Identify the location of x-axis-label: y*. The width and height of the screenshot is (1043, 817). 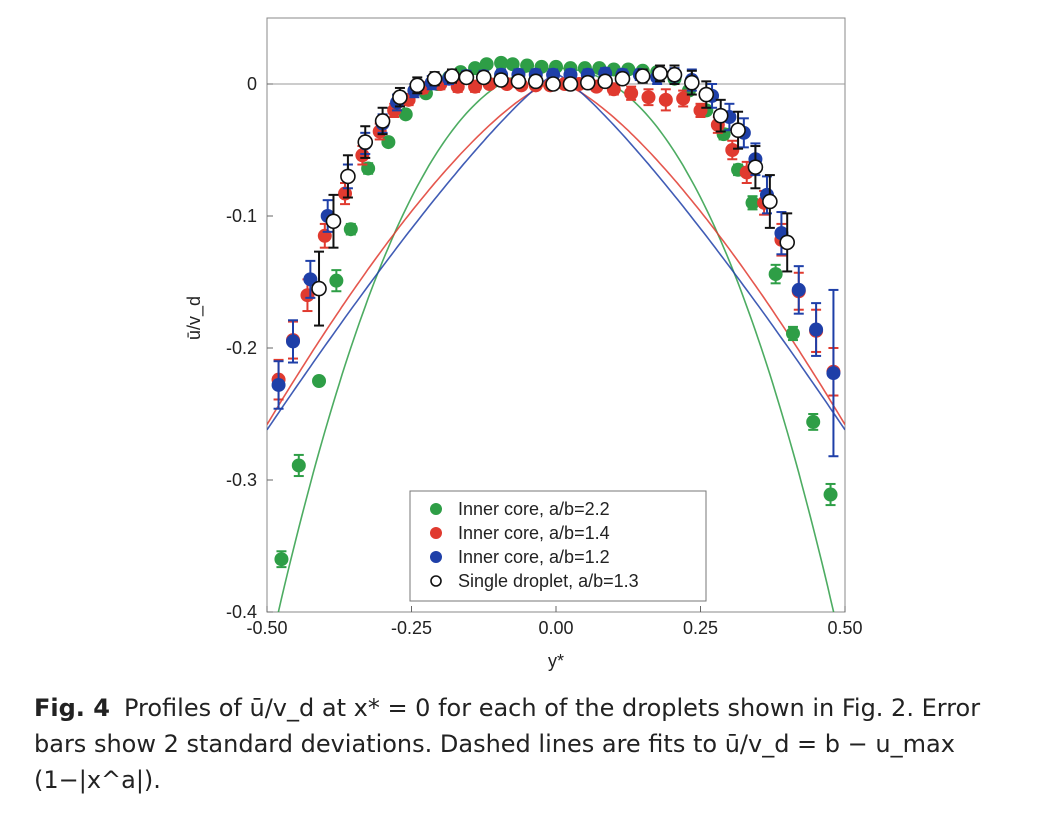
(556, 661).